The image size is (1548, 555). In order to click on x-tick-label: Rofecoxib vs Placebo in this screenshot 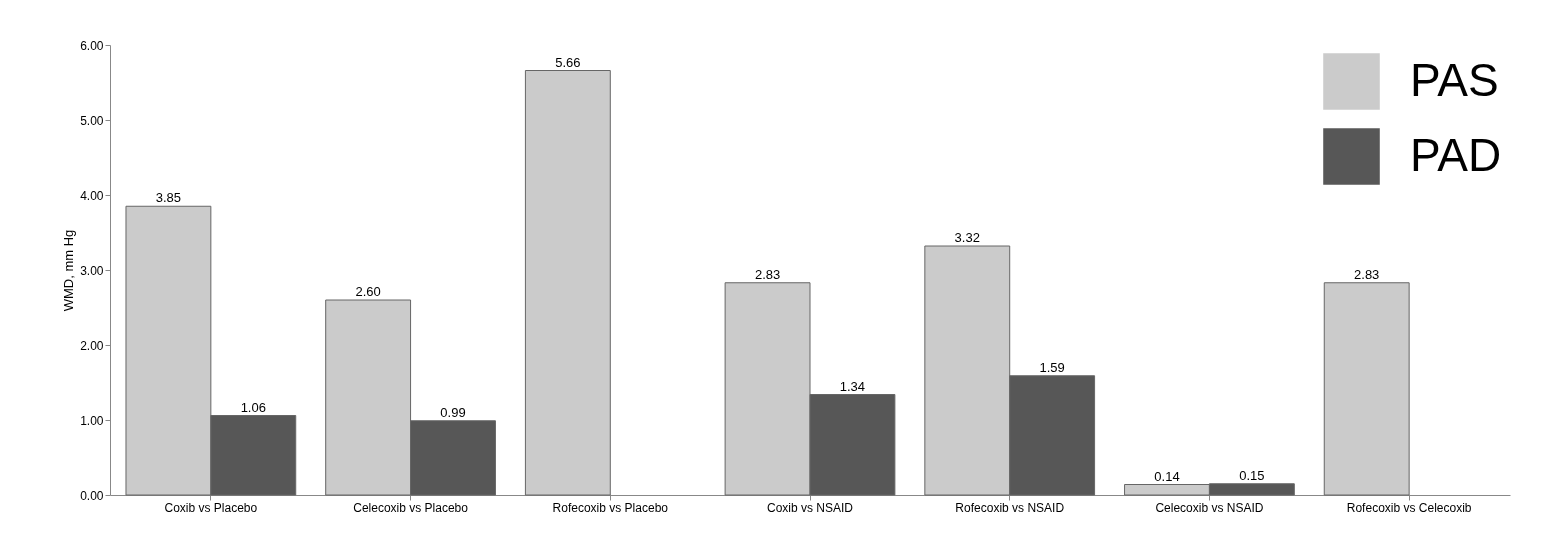, I will do `click(610, 507)`.